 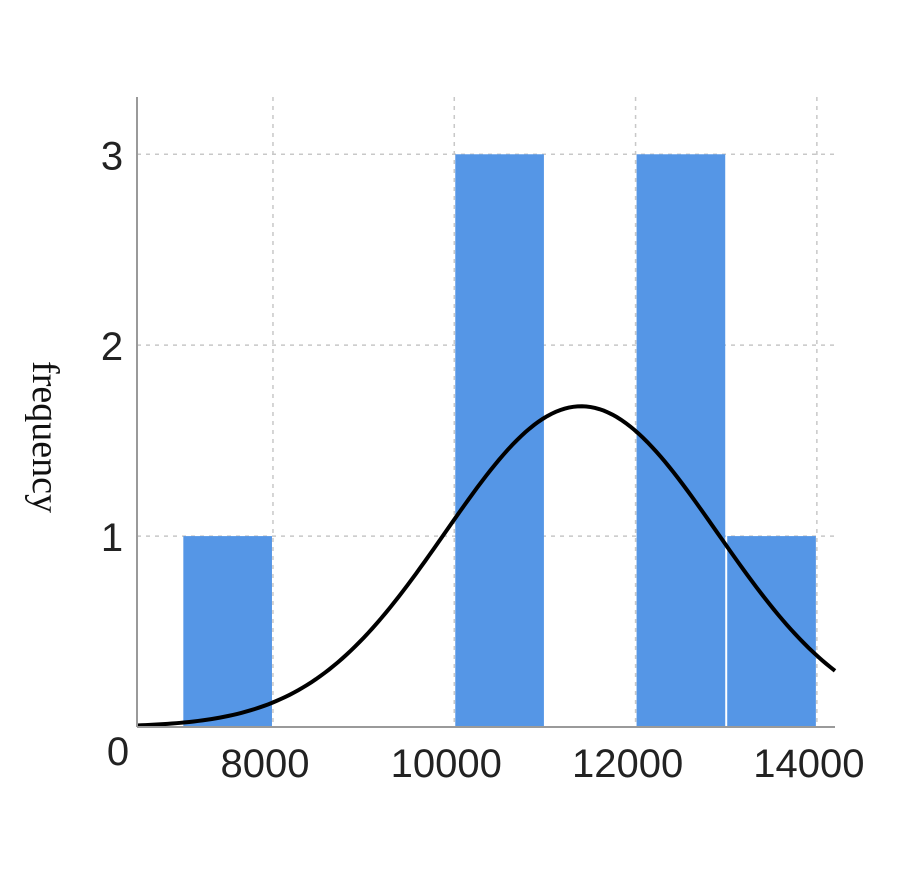 What do you see at coordinates (45, 437) in the screenshot?
I see `y-axis-title: frequency` at bounding box center [45, 437].